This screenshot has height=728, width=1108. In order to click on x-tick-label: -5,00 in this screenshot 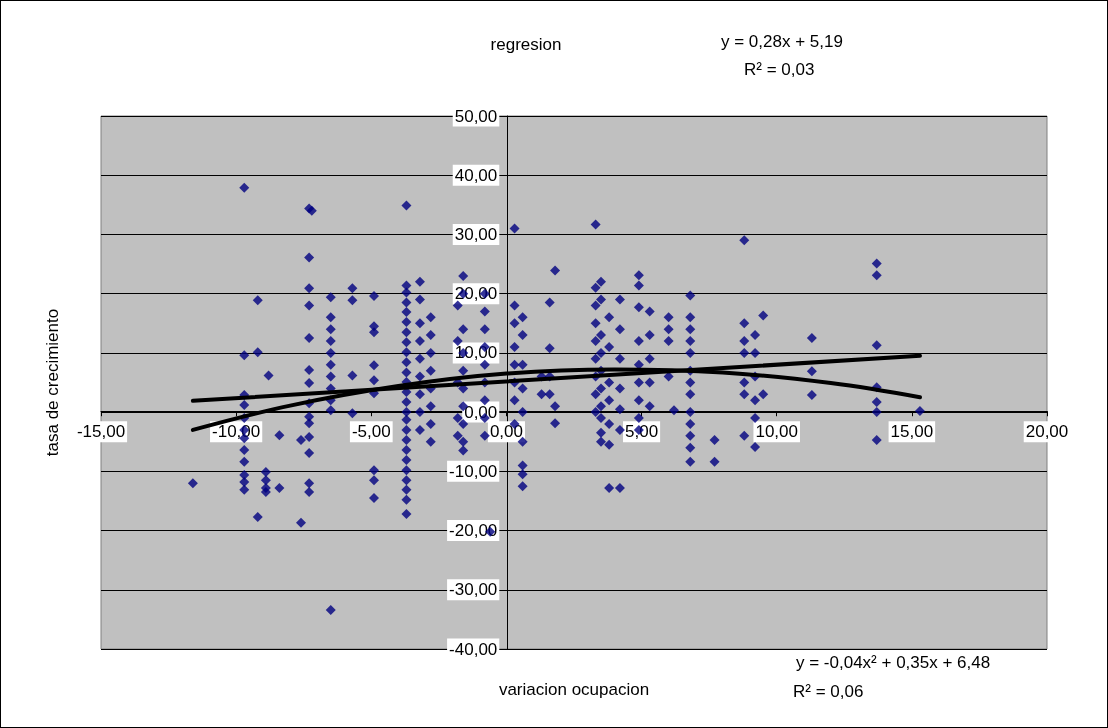, I will do `click(371, 432)`.